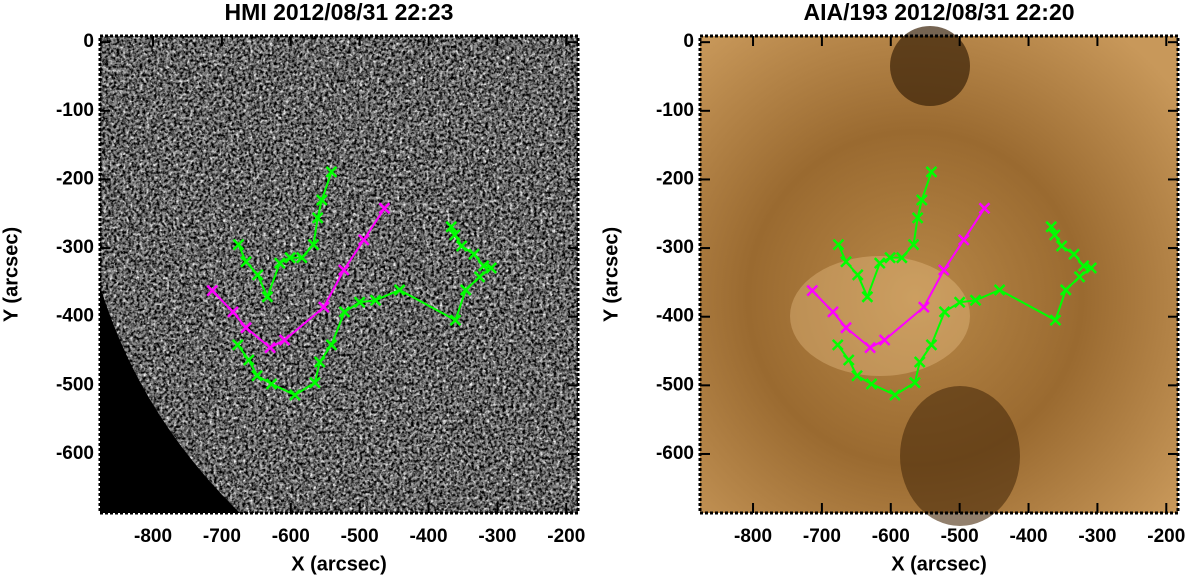  Describe the element at coordinates (1097, 536) in the screenshot. I see `x-tick-label: -300` at that location.